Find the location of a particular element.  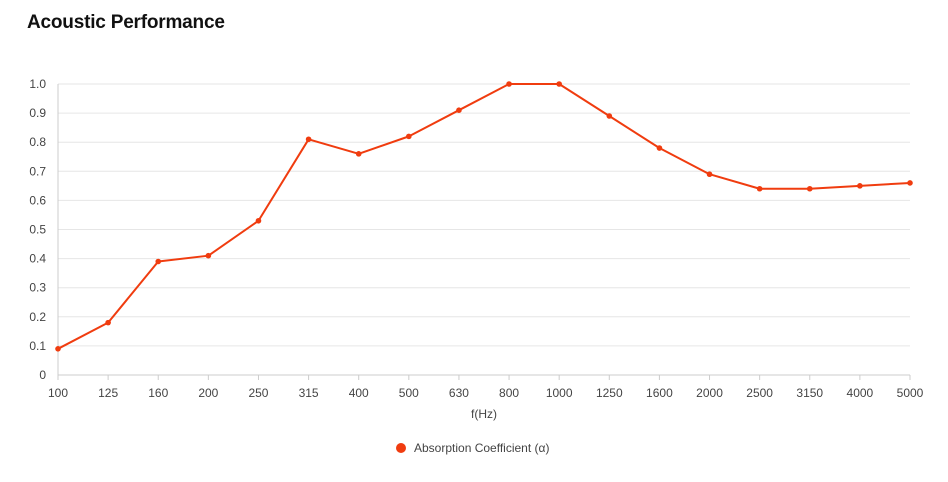

legend: Absorption Coefficient (α) is located at coordinates (472, 448).